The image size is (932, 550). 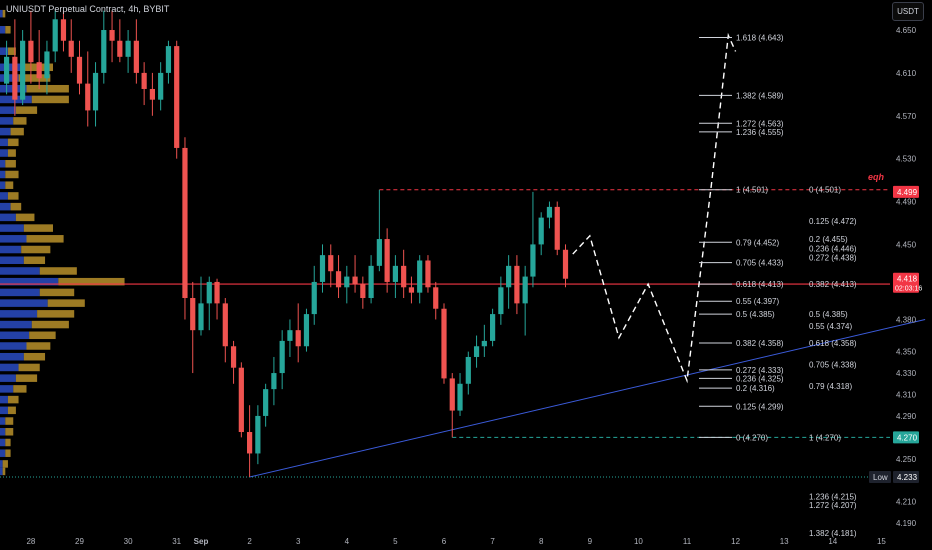 What do you see at coordinates (906, 477) in the screenshot?
I see `price-label-badge` at bounding box center [906, 477].